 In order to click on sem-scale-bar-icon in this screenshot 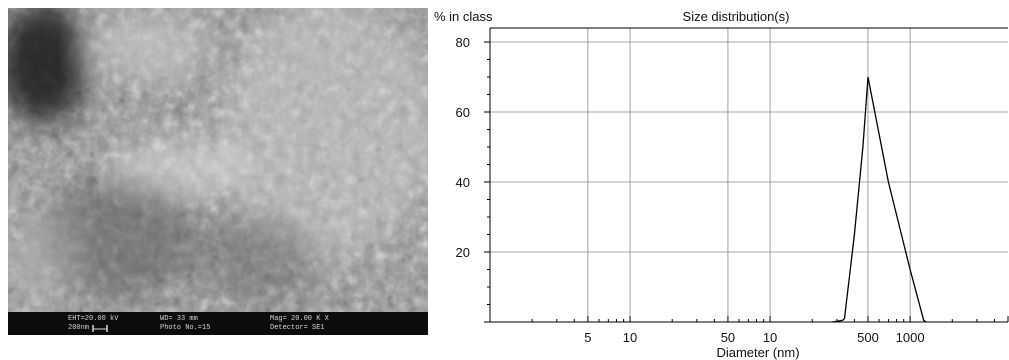, I will do `click(100, 328)`.